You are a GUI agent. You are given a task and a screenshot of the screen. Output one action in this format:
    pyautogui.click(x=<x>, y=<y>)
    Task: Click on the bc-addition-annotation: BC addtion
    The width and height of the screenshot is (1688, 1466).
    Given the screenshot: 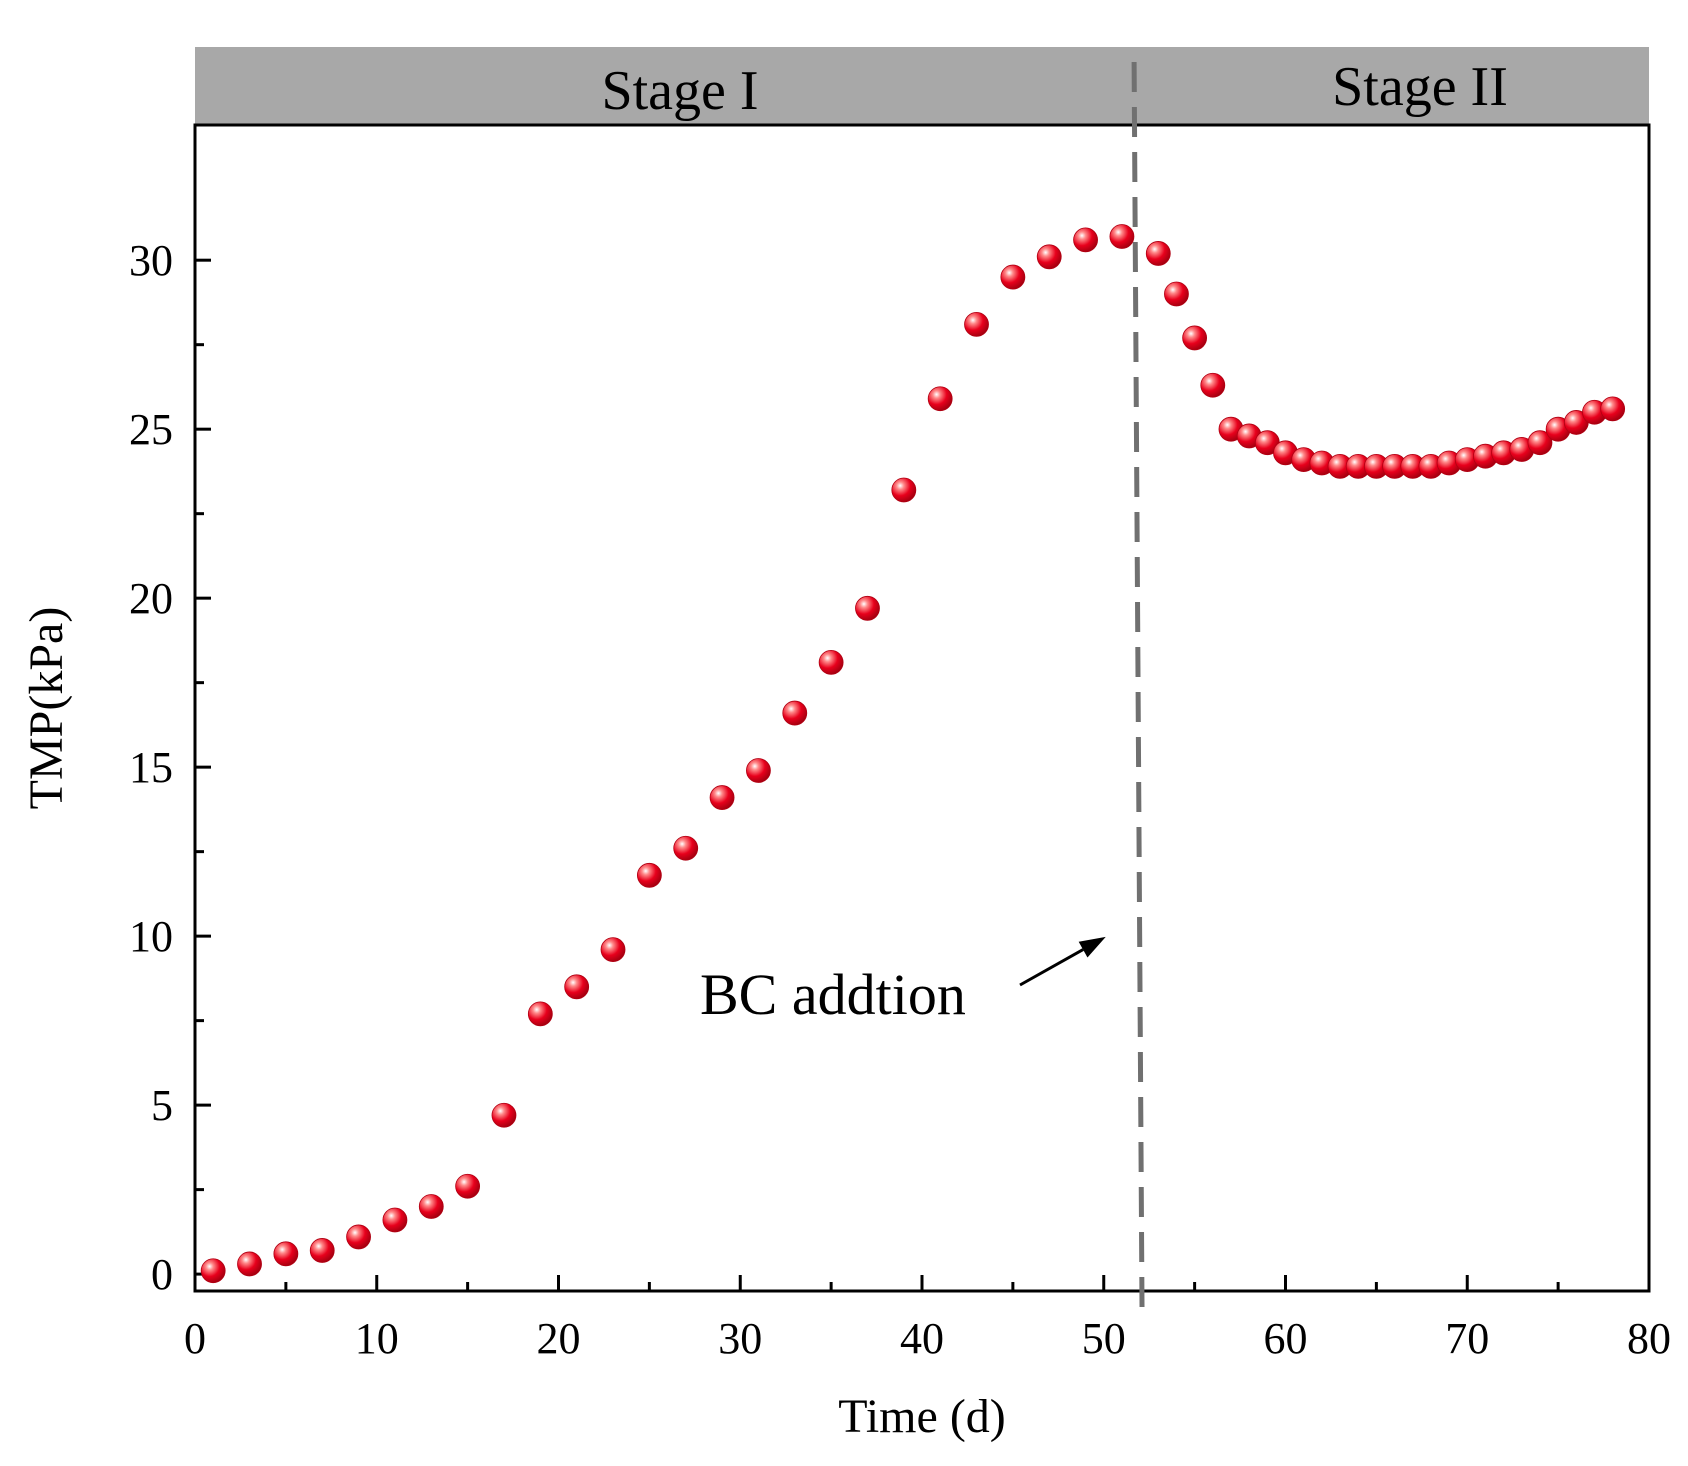 What is the action you would take?
    pyautogui.click(x=833, y=994)
    